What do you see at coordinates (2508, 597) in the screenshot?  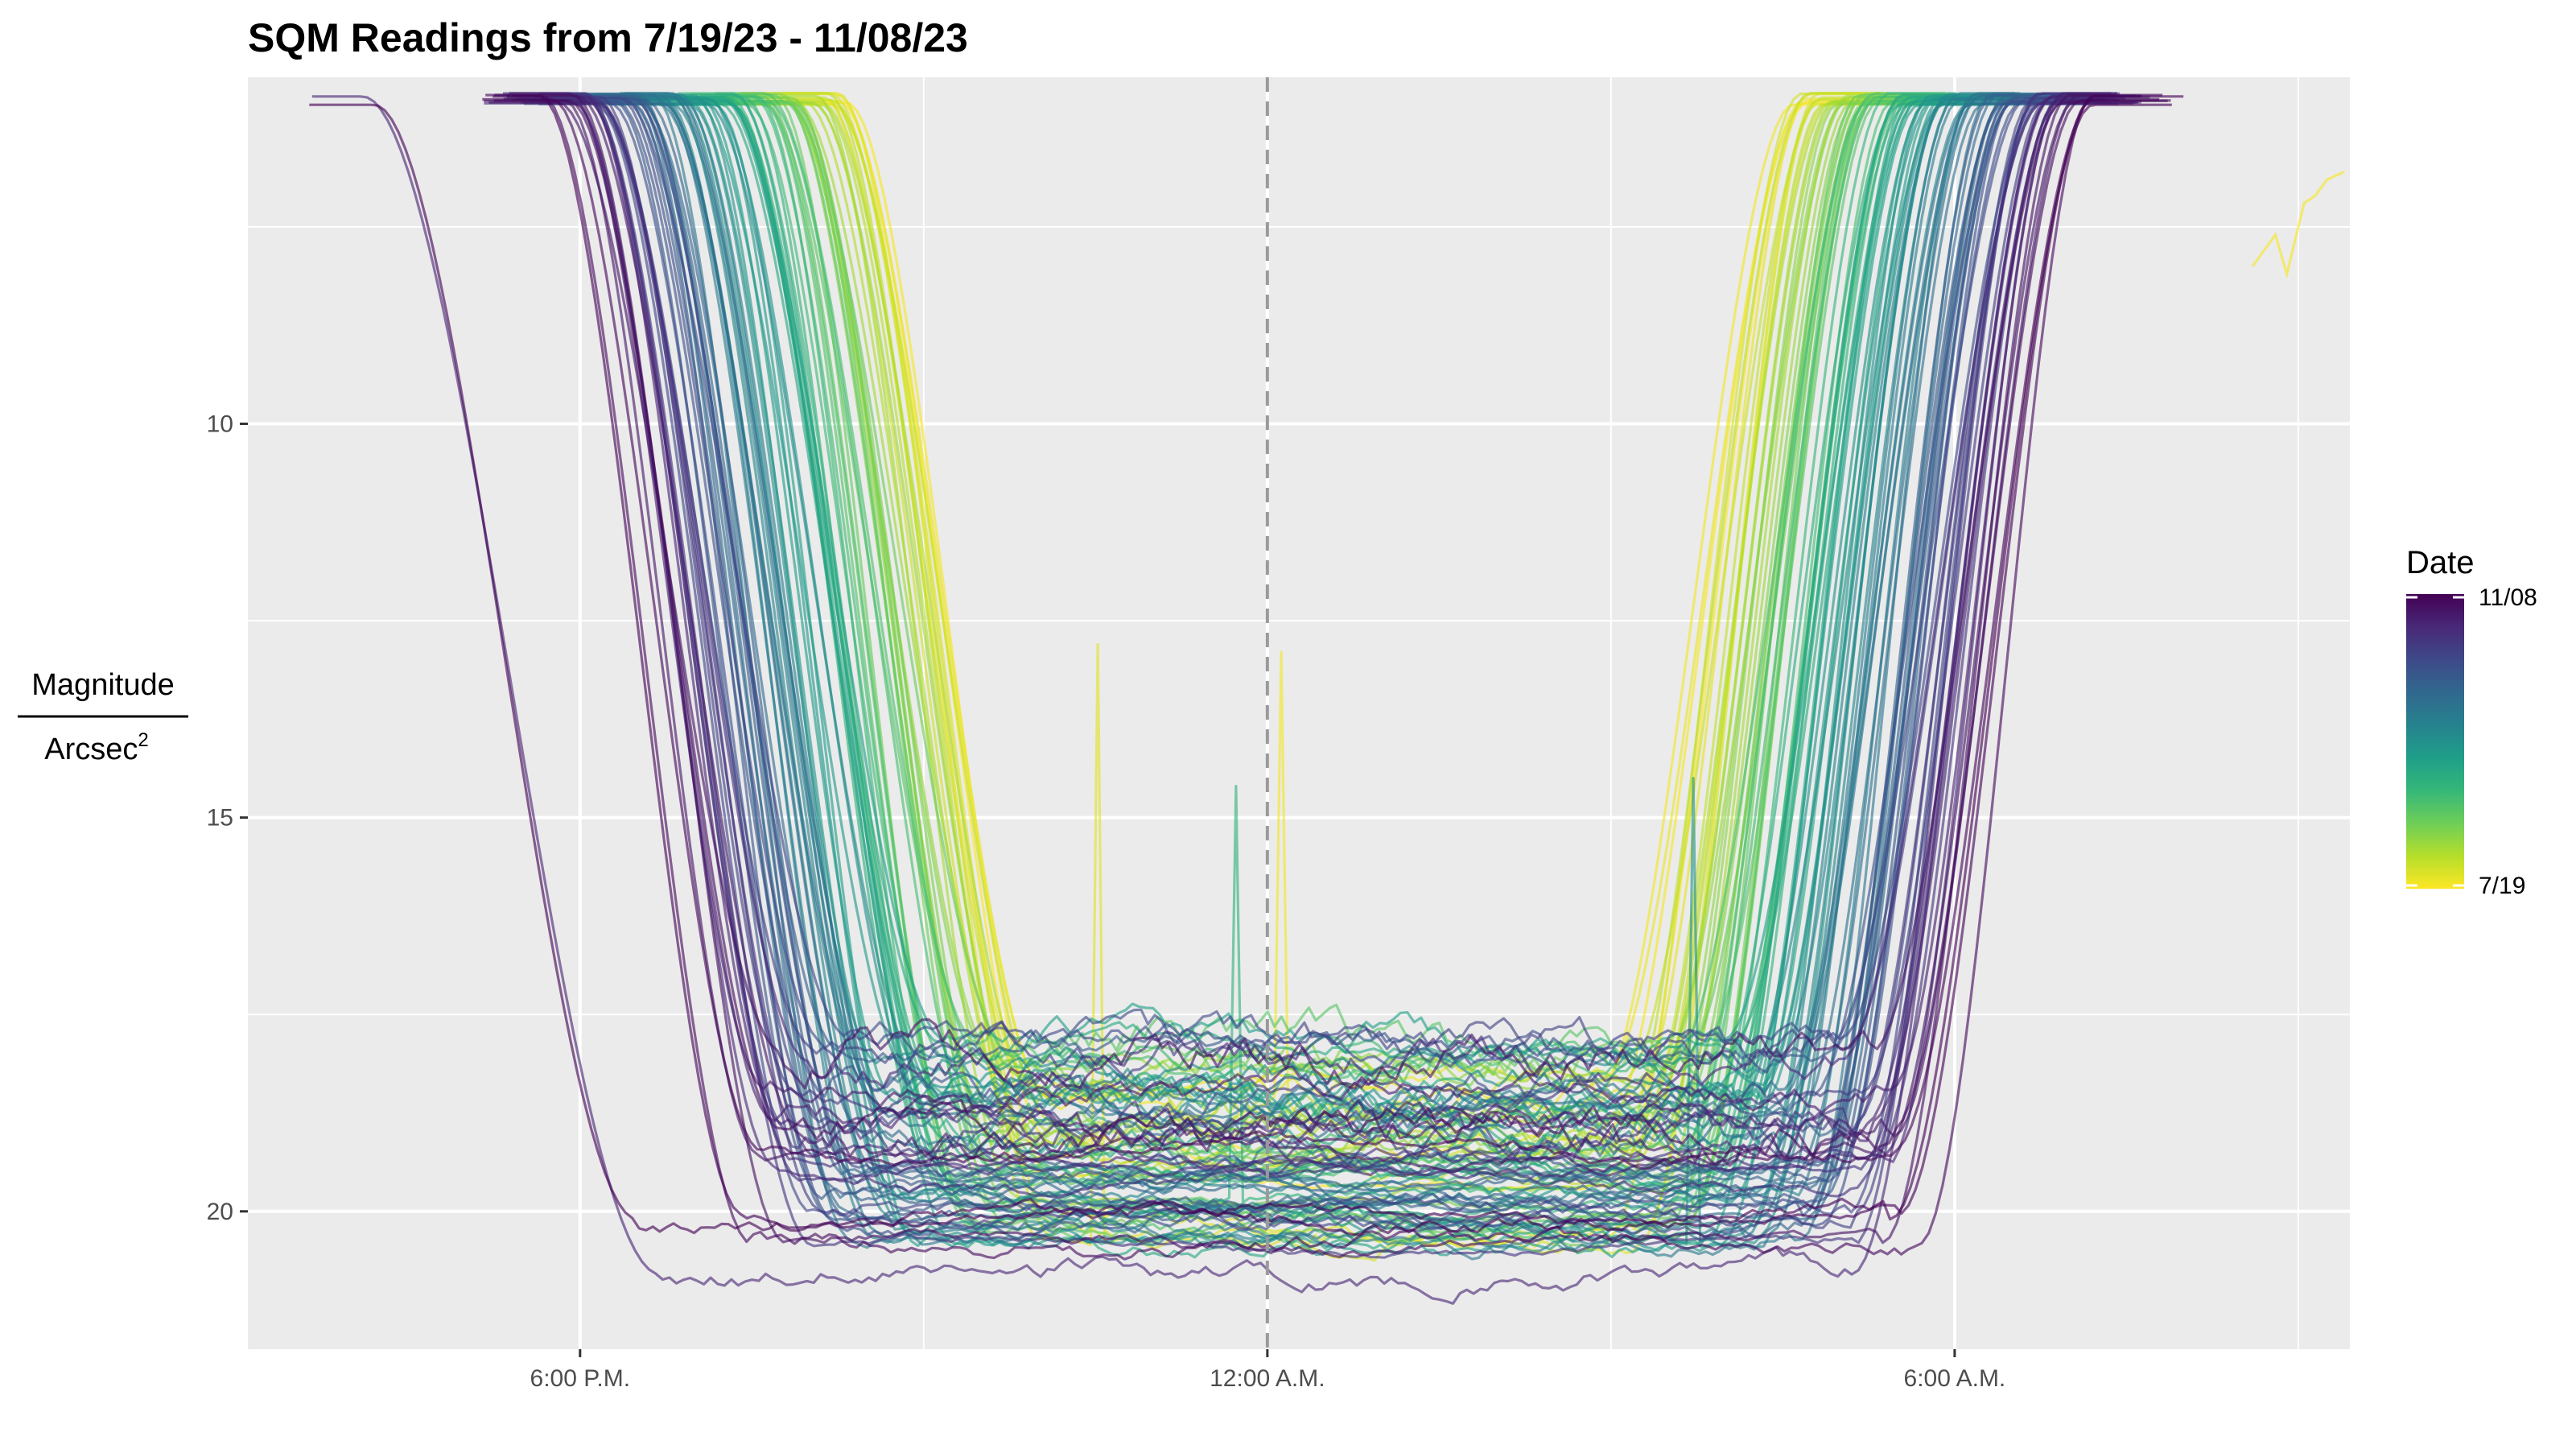 I see `legend-label-top: 11/08` at bounding box center [2508, 597].